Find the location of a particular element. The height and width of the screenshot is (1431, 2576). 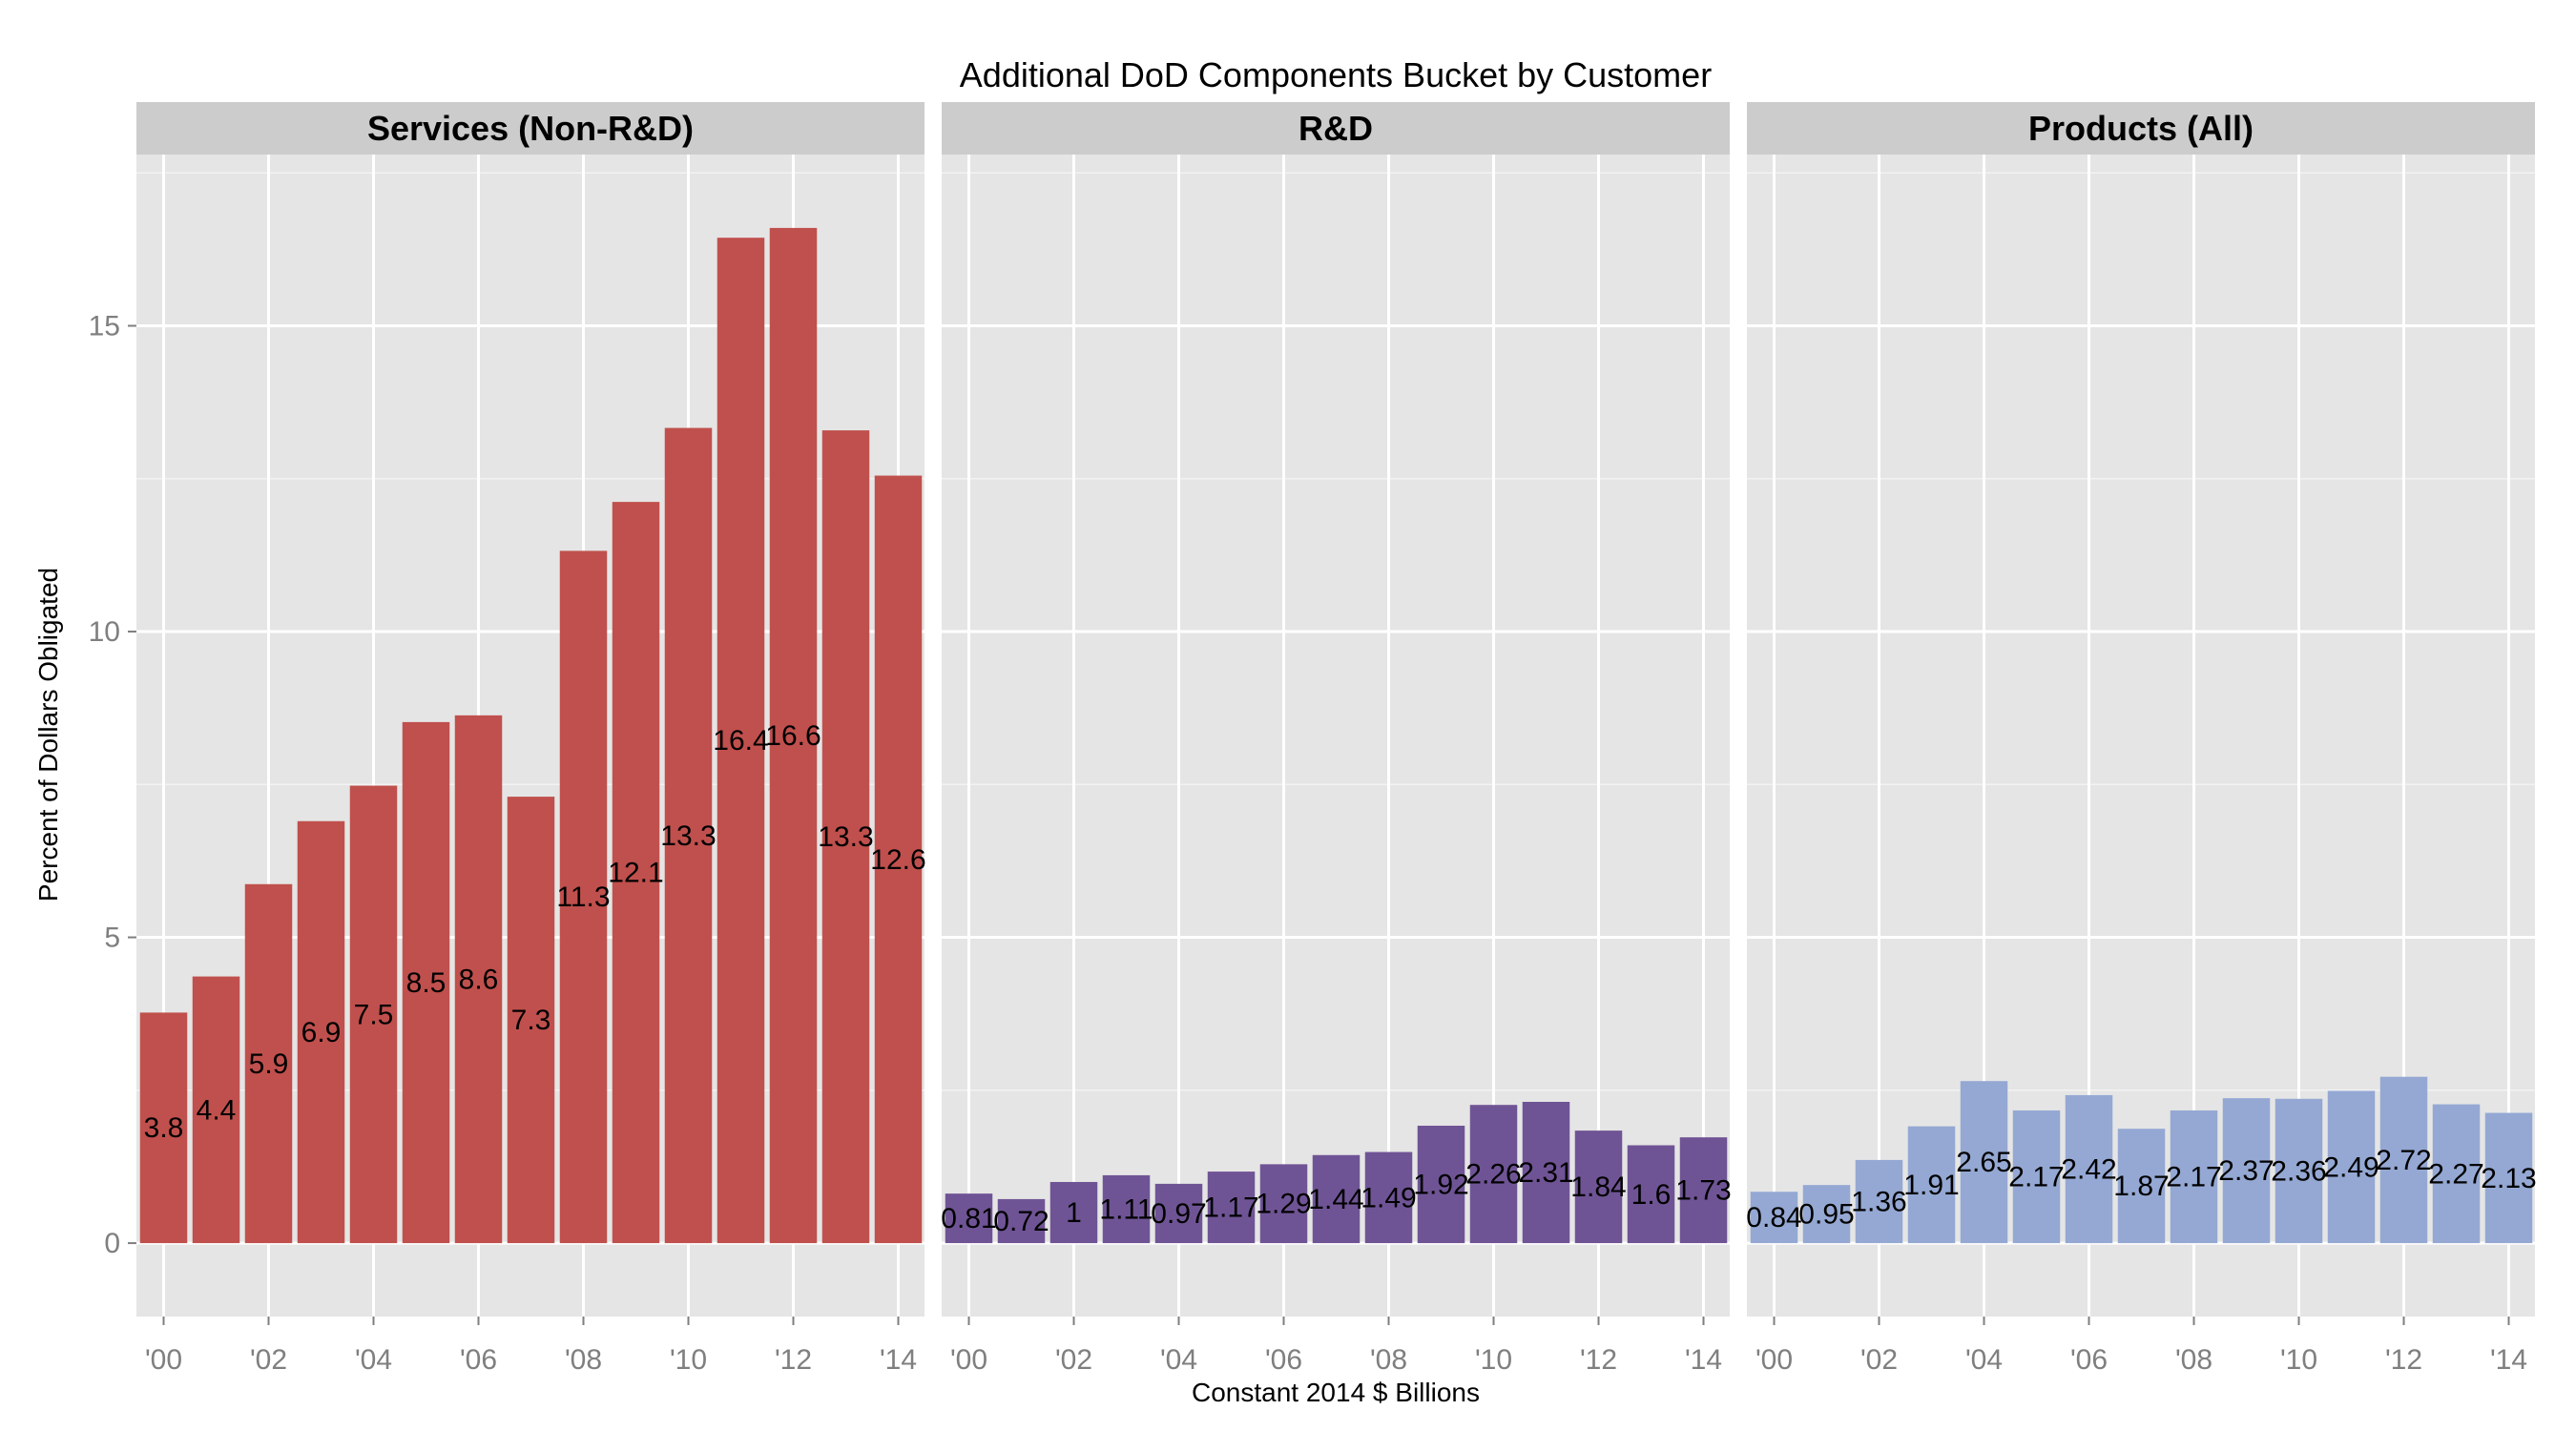

data-label: 1.87 is located at coordinates (2141, 1186).